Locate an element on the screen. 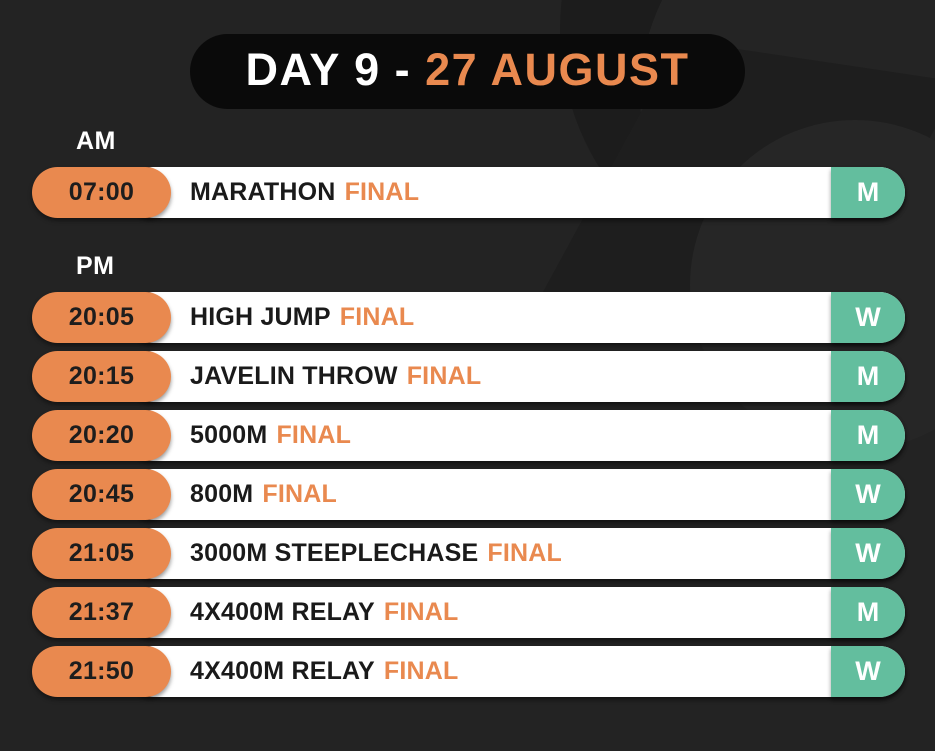  event-time: 21:50 is located at coordinates (101, 671).